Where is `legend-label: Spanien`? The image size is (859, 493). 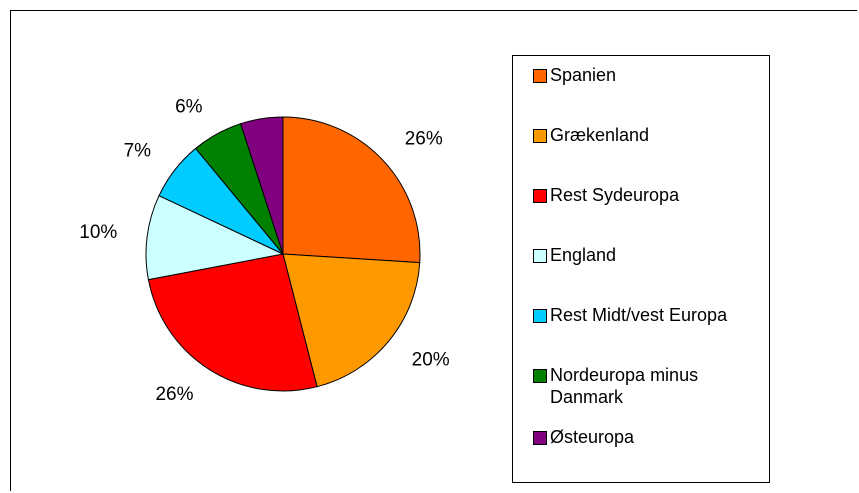
legend-label: Spanien is located at coordinates (583, 75).